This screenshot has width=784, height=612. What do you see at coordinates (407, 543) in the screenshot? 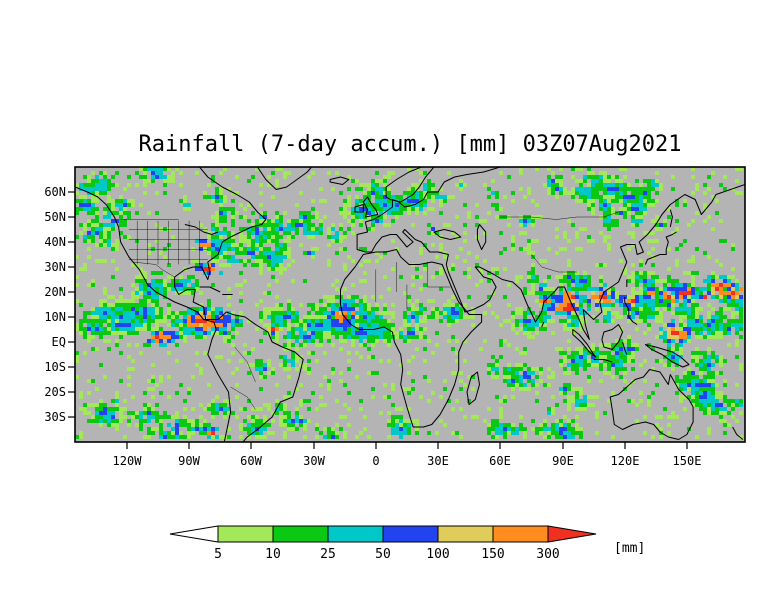
I see `colorbar: 5 10 25 50 100 150 300 [mm]` at bounding box center [407, 543].